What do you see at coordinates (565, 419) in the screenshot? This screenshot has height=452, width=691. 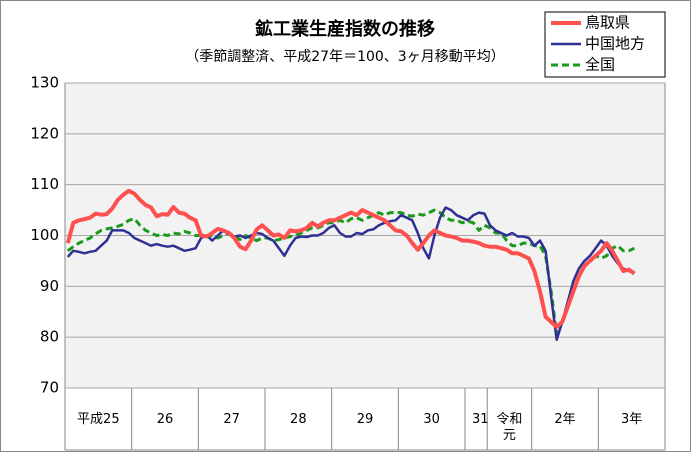 I see `x-group-label: 2年` at bounding box center [565, 419].